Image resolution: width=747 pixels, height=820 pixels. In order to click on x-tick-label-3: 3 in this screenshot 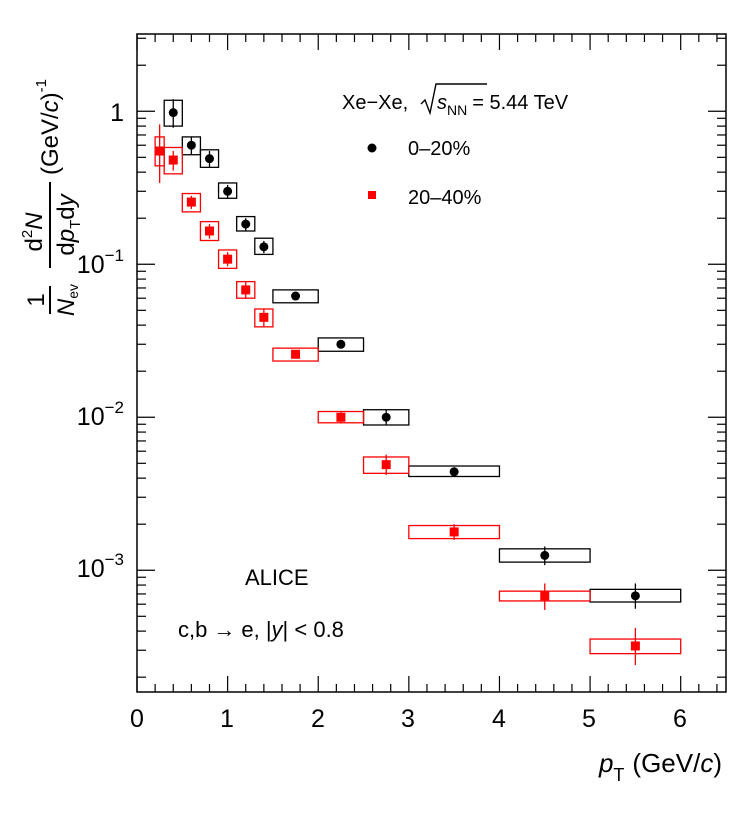, I will do `click(408, 719)`.